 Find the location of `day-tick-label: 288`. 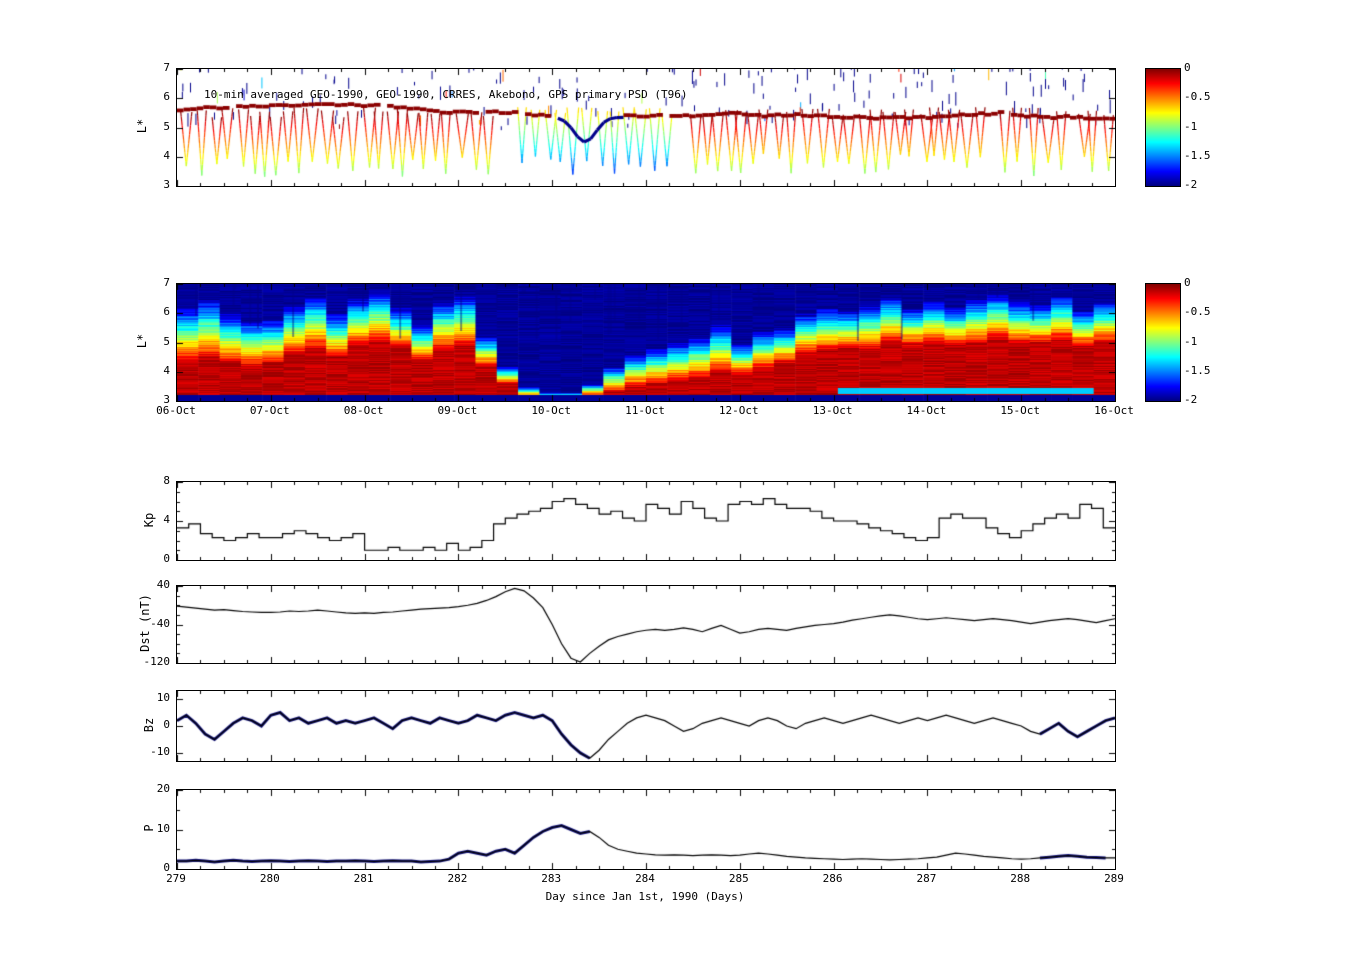

day-tick-label: 288 is located at coordinates (1020, 878).